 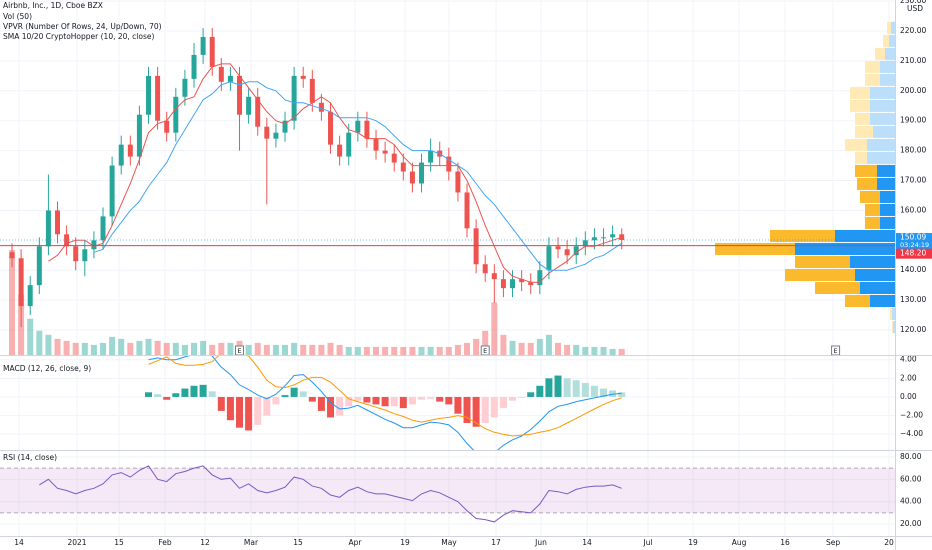 I want to click on macd-line, so click(x=385, y=403).